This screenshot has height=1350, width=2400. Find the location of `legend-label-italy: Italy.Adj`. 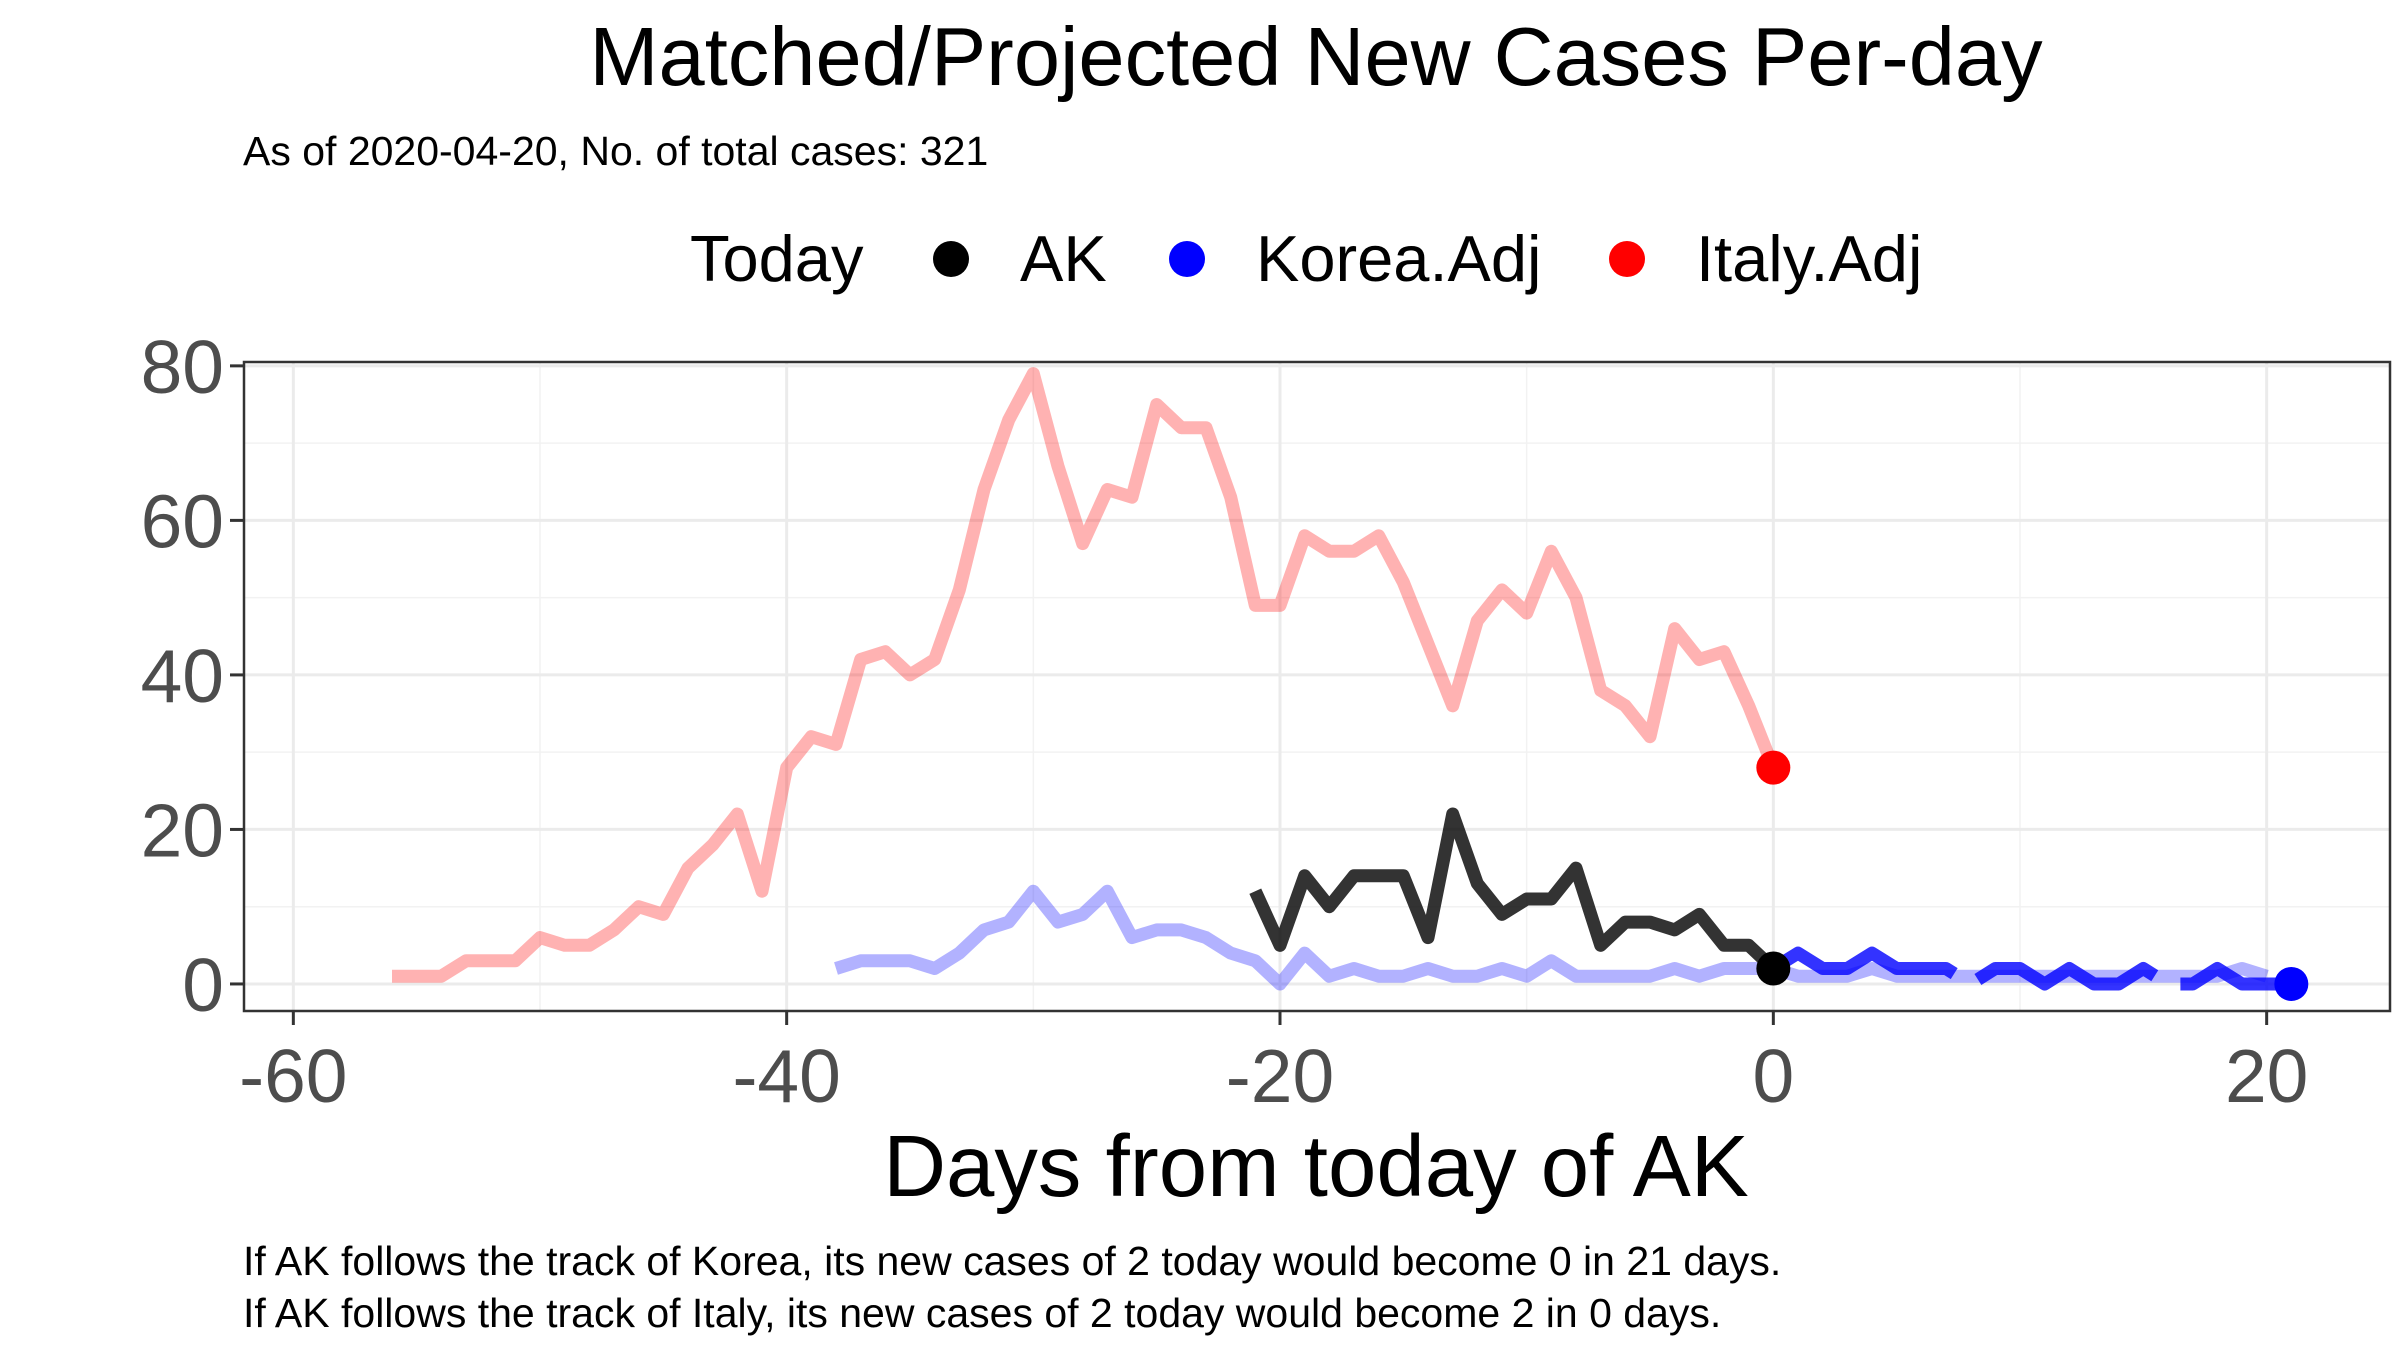

legend-label-italy: Italy.Adj is located at coordinates (1809, 258).